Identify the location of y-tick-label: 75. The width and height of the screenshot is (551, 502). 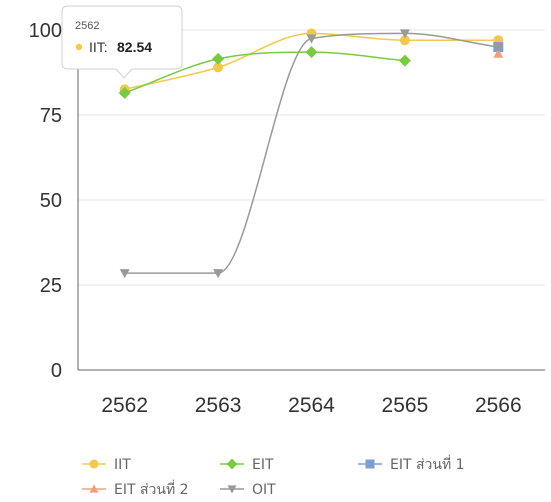
(51, 116).